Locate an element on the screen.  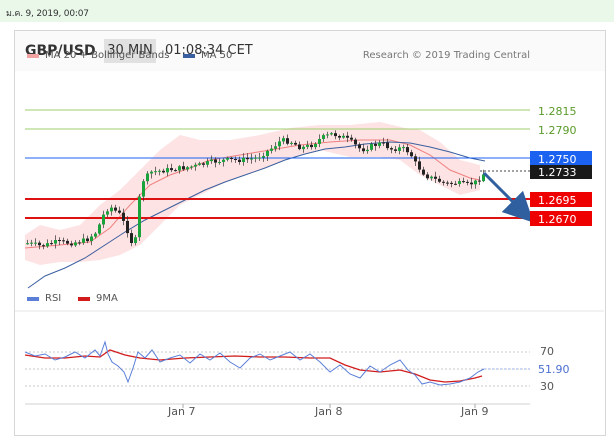
forecast-arrow is located at coordinates (508, 197).